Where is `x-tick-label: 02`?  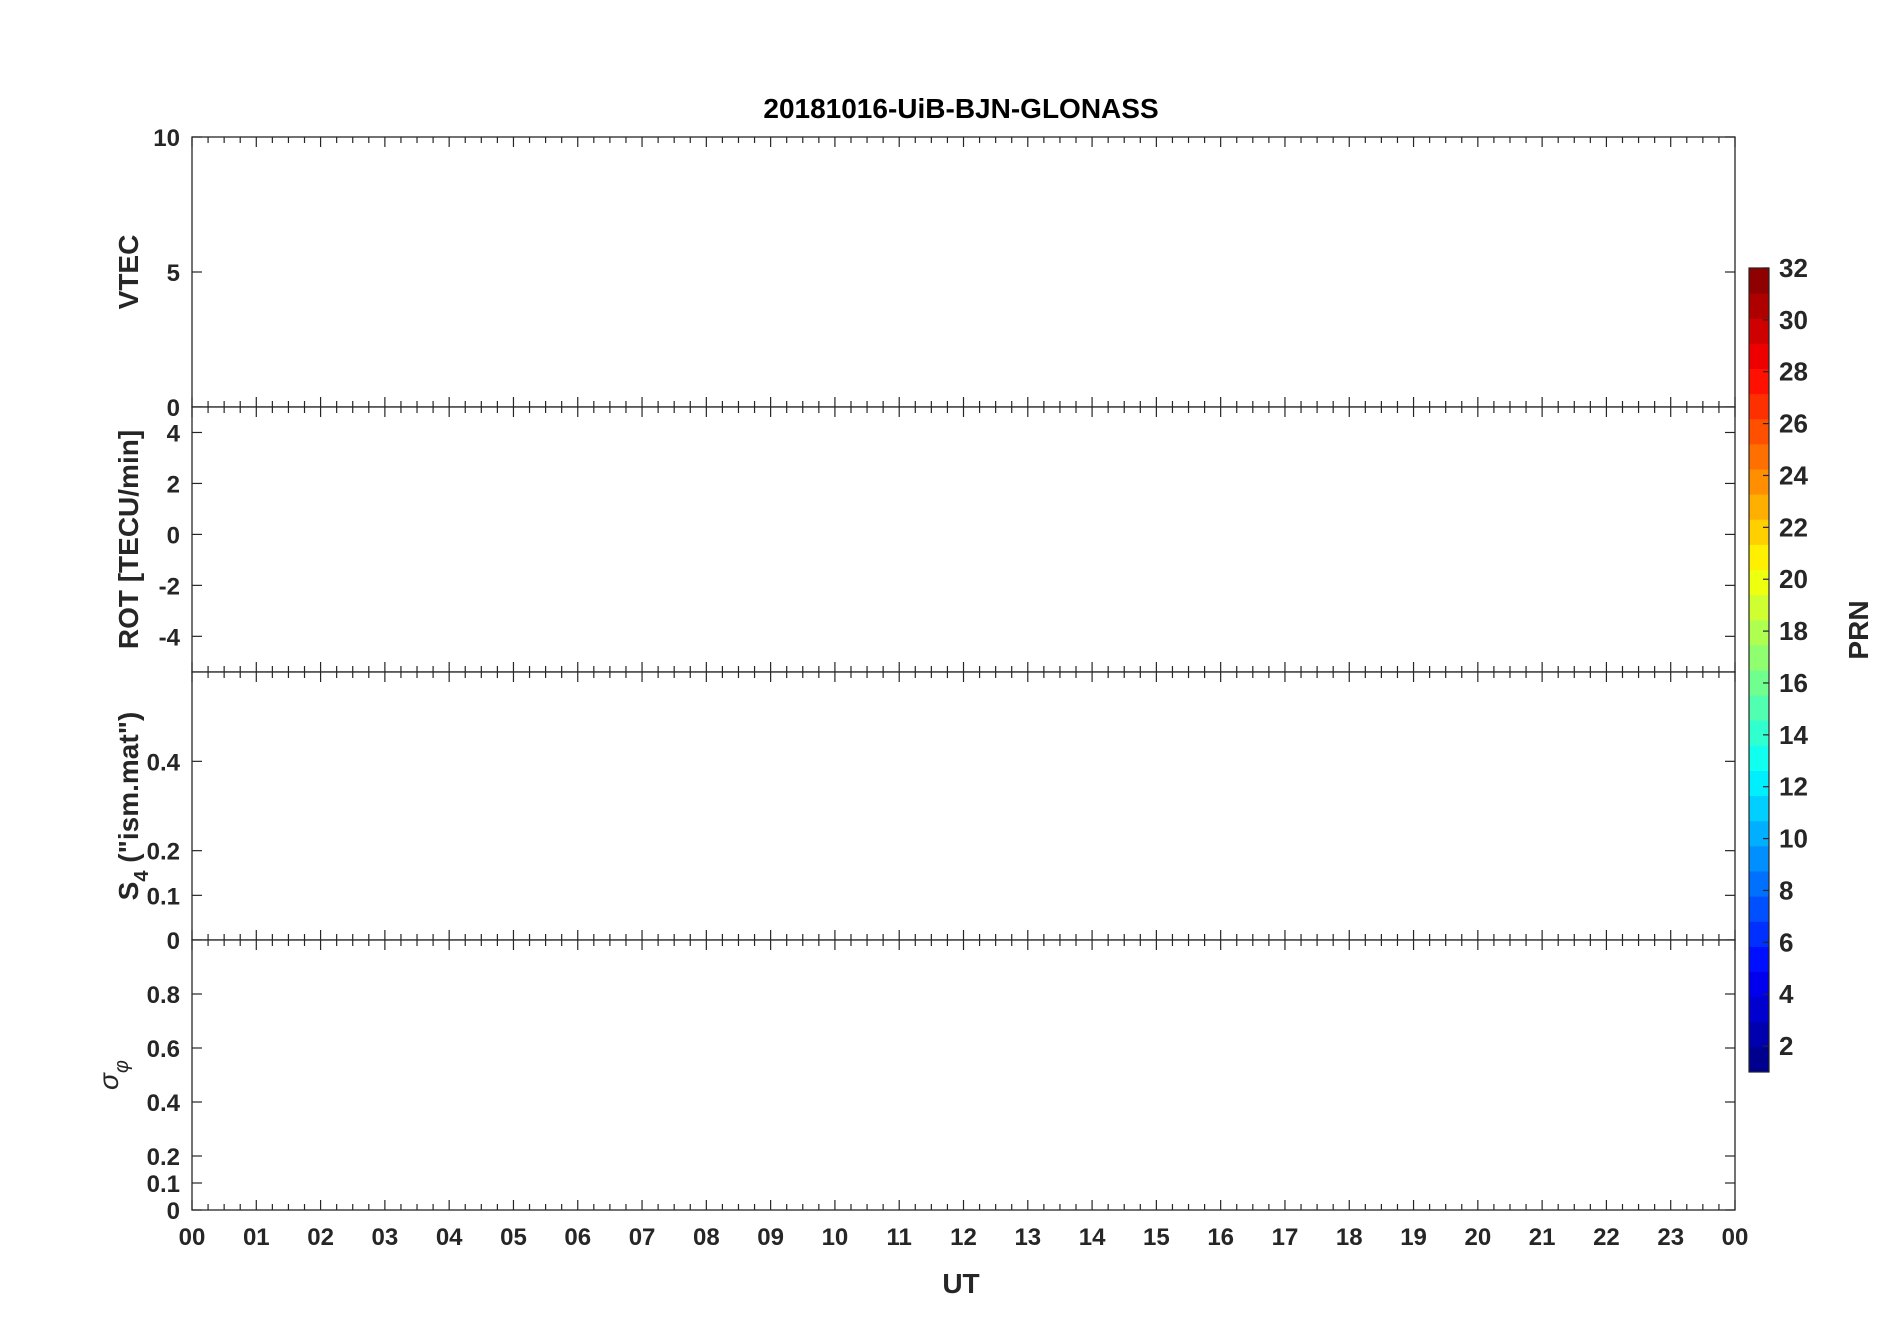 x-tick-label: 02 is located at coordinates (320, 1237).